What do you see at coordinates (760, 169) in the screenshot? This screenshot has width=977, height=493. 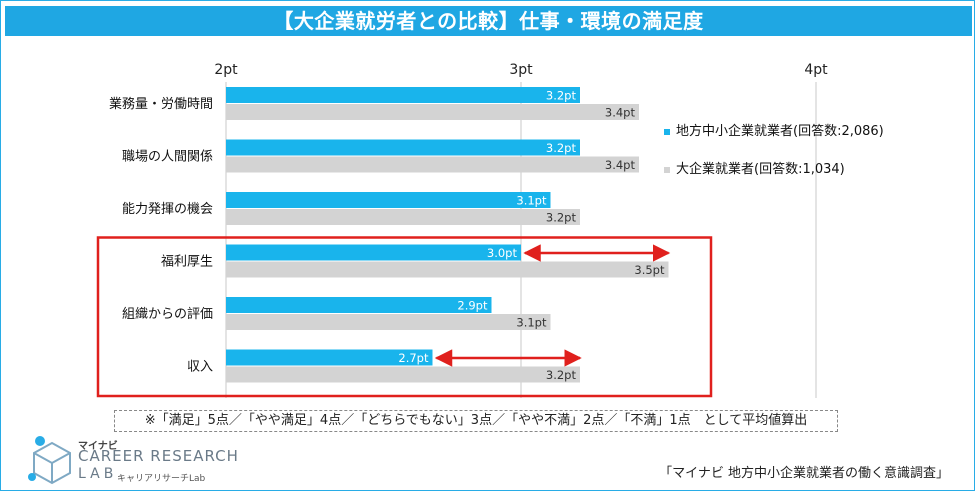 I see `legend-label: 大企業就業者(回答数:1,034)` at bounding box center [760, 169].